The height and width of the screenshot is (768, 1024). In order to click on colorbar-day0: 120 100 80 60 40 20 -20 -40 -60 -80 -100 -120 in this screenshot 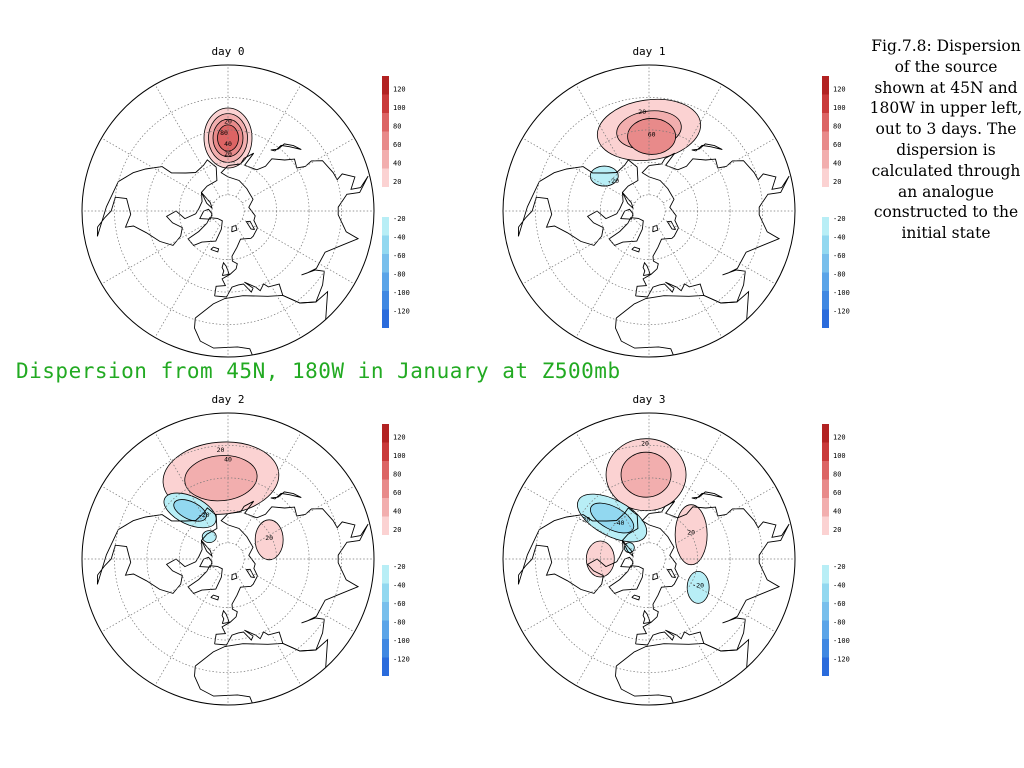, I will do `click(412, 211)`.